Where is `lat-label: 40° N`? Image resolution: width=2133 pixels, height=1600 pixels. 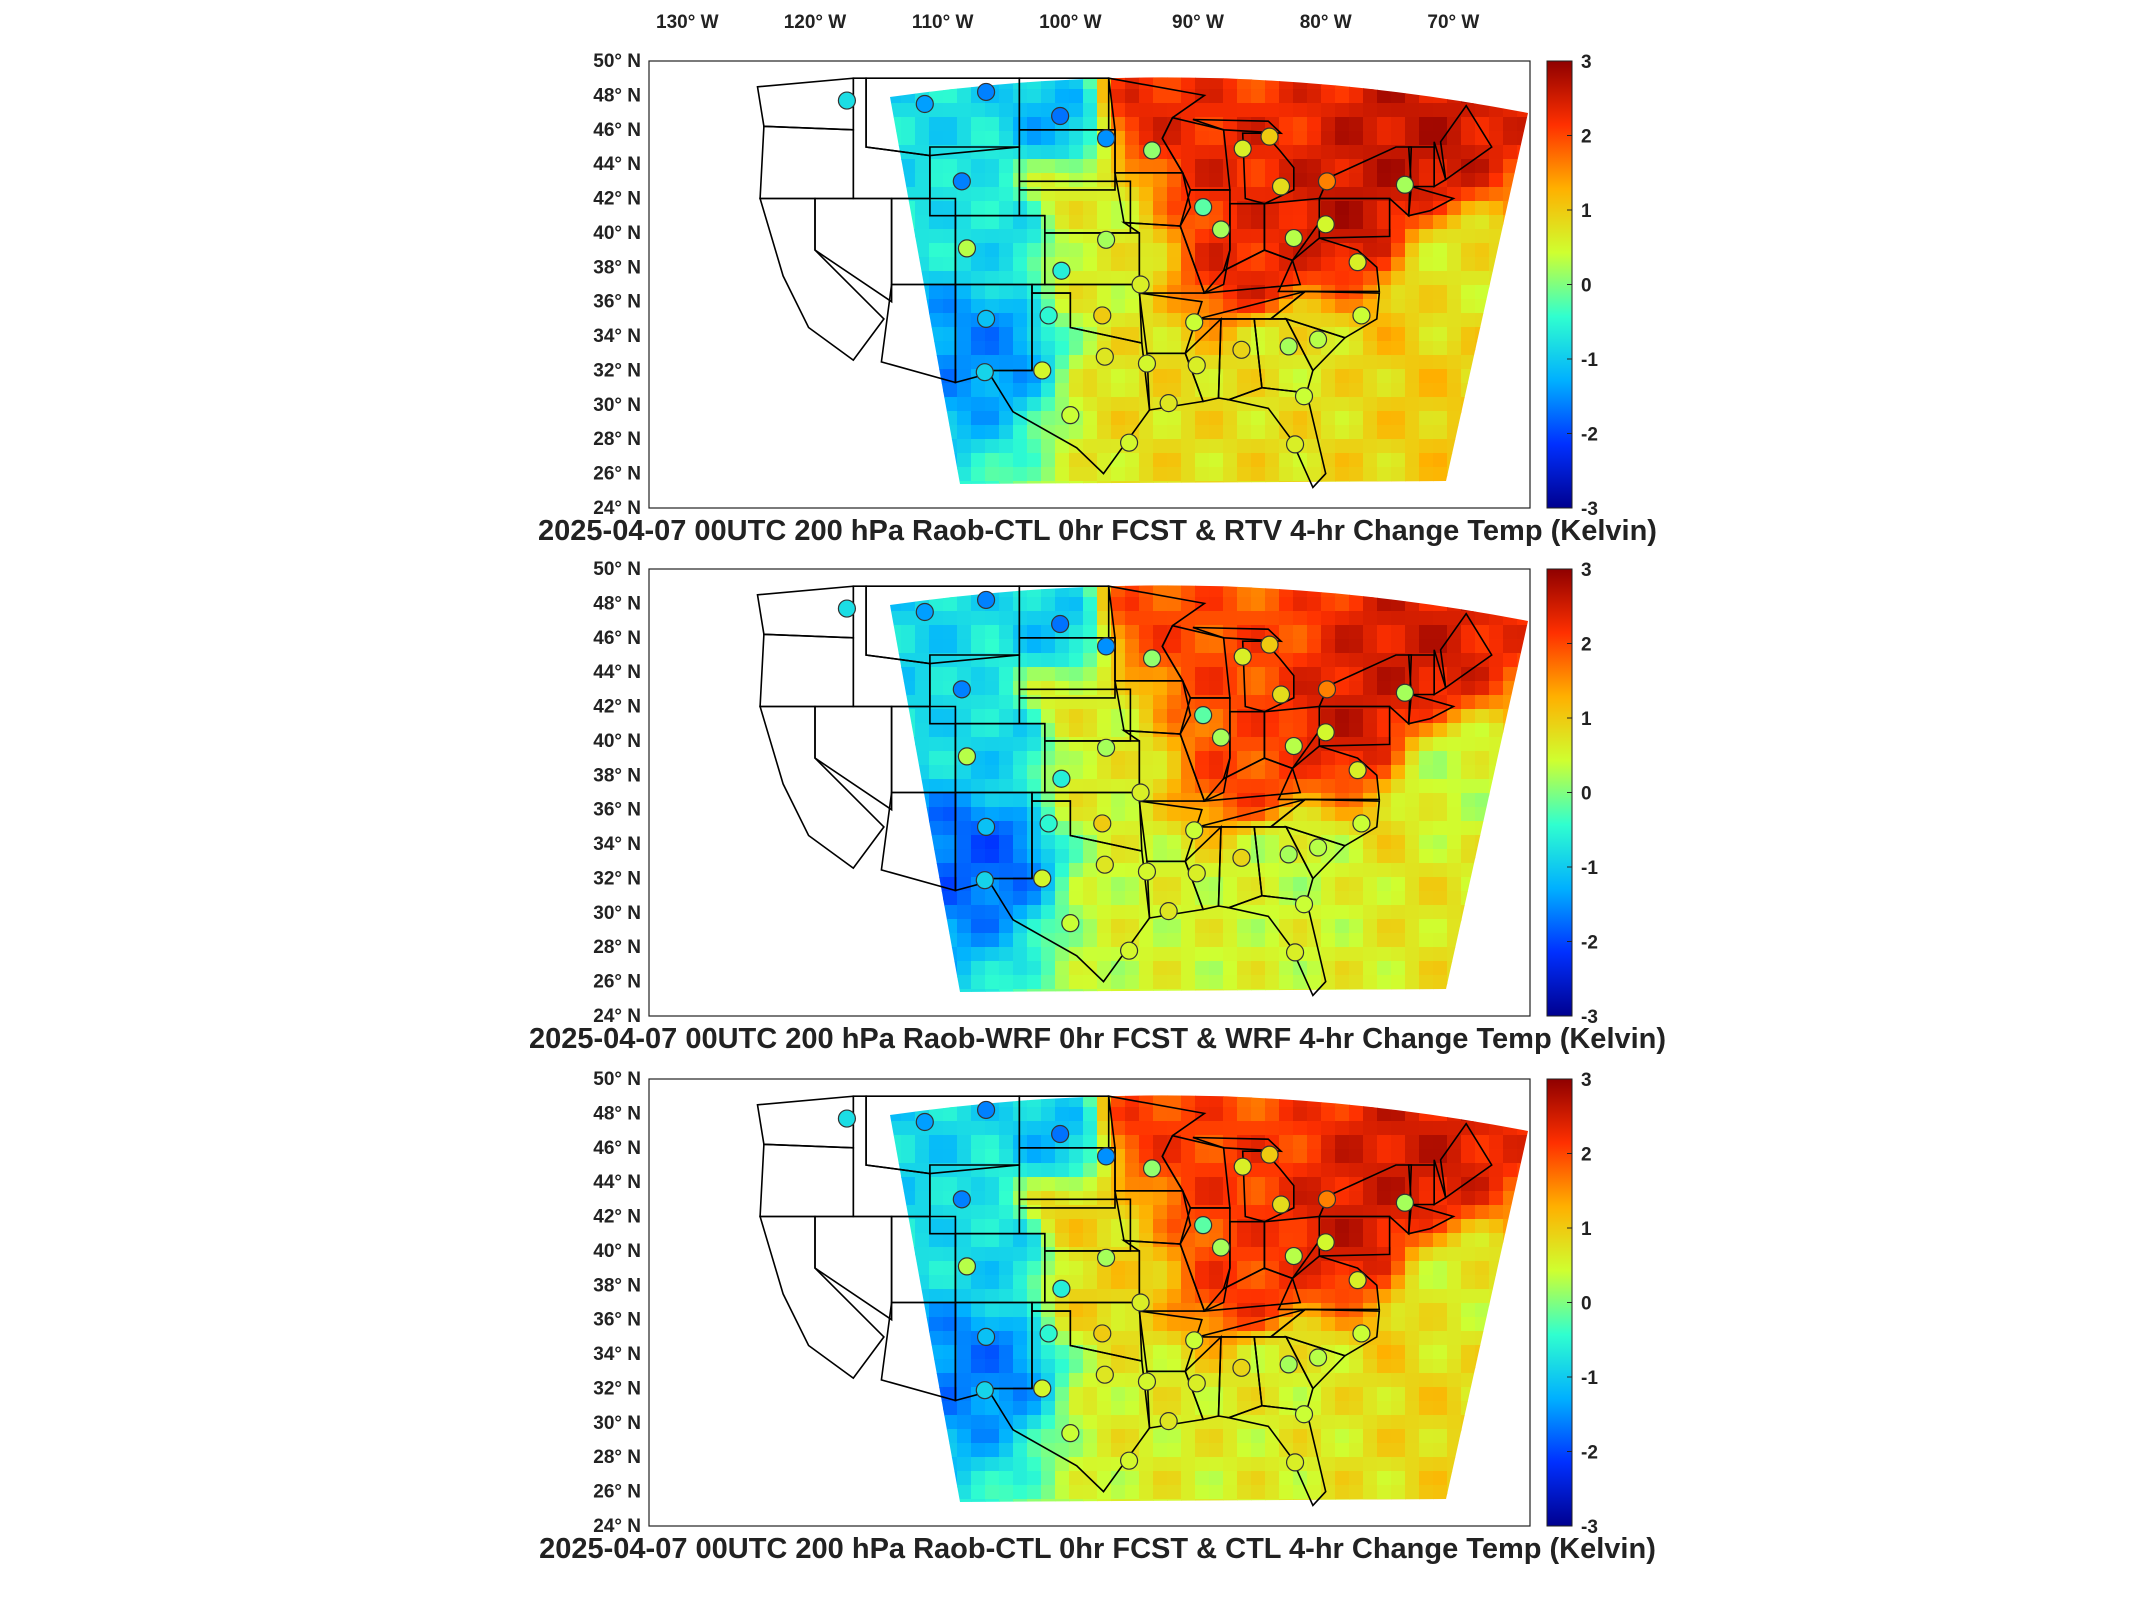
lat-label: 40° N is located at coordinates (617, 233).